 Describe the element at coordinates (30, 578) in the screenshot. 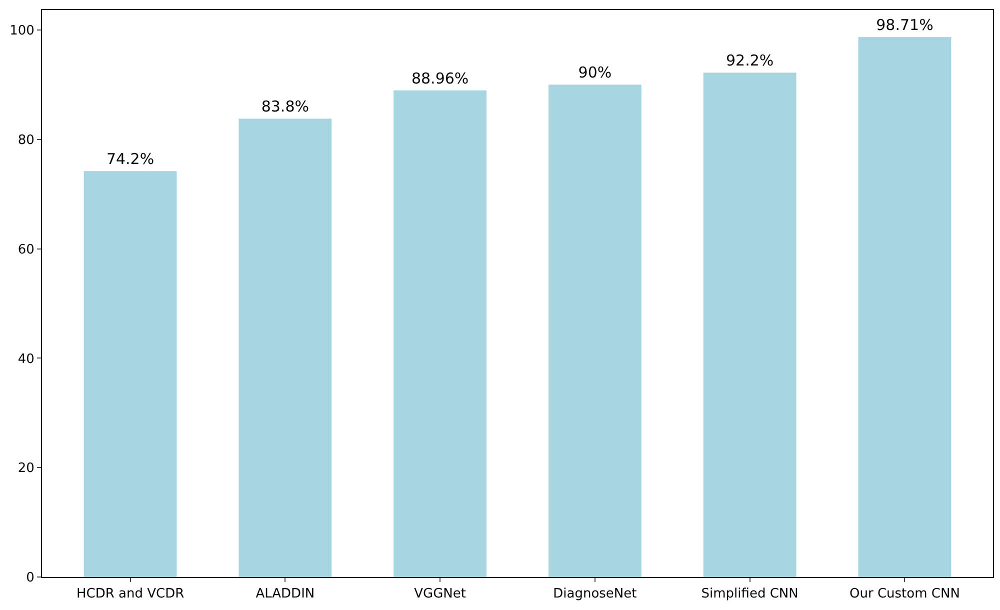

I see `y-tick-label: 0` at that location.